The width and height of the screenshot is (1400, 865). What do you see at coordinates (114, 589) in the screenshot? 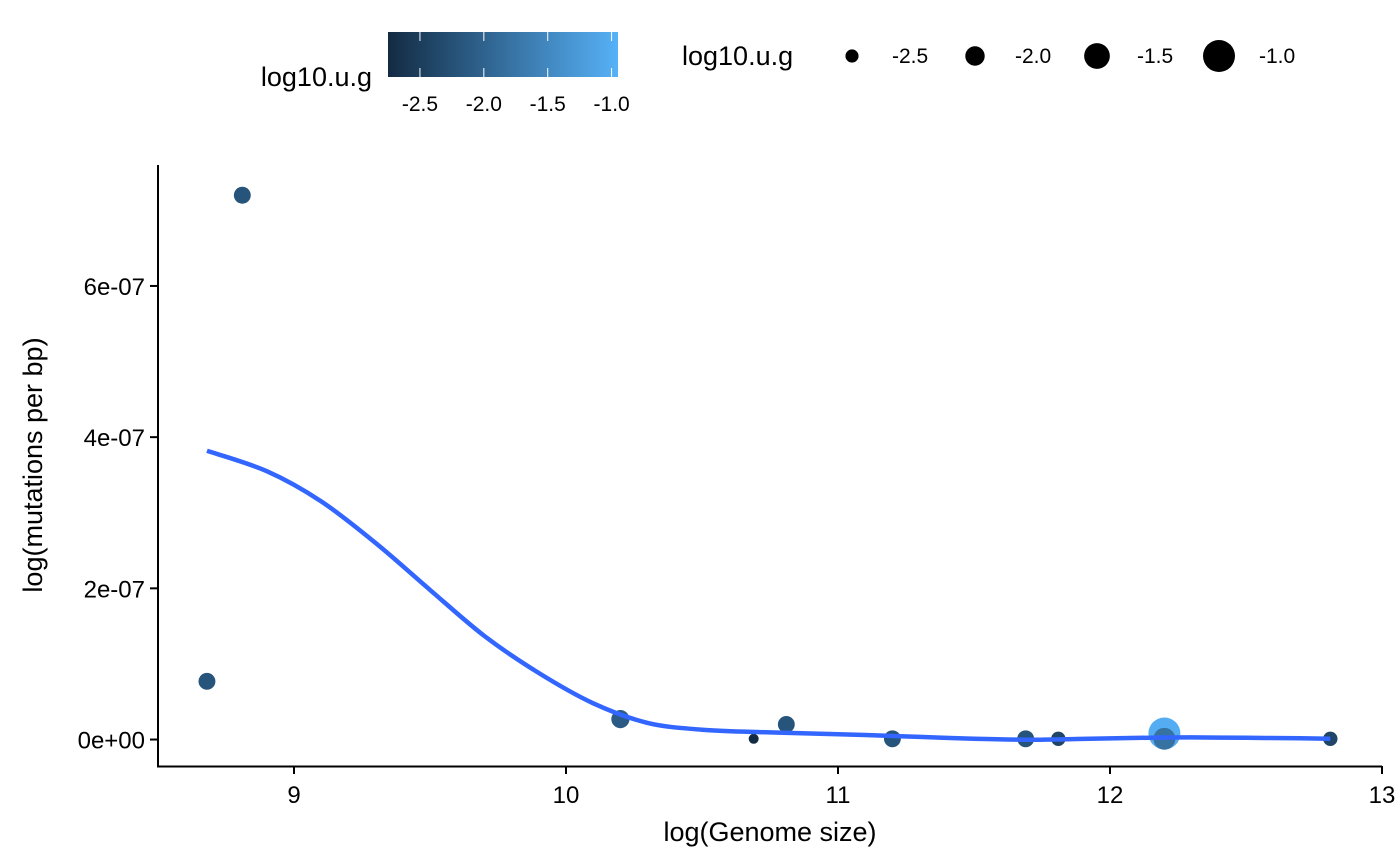
I see `y-tick-label: 2e-07` at bounding box center [114, 589].